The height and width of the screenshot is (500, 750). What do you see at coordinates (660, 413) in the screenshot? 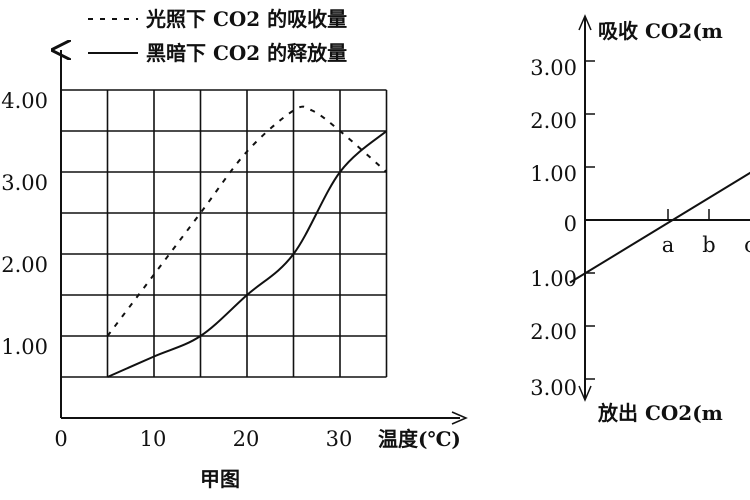
I see `right-y-label-bottom: 放出 CO2(m` at bounding box center [660, 413].